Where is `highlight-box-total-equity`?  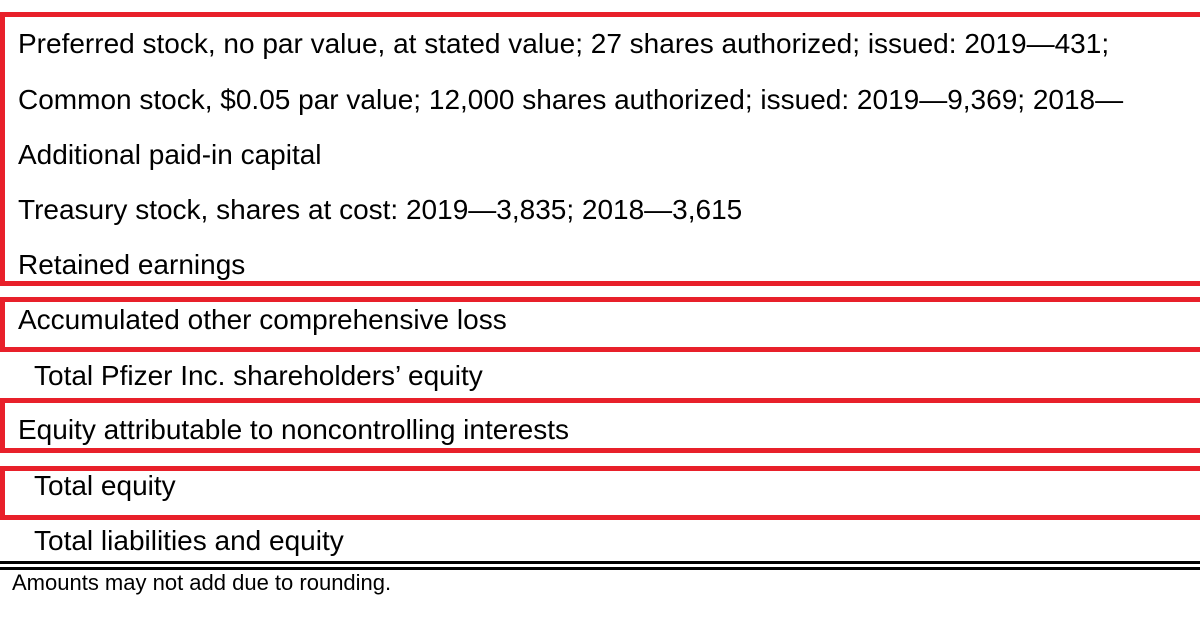 highlight-box-total-equity is located at coordinates (600, 493).